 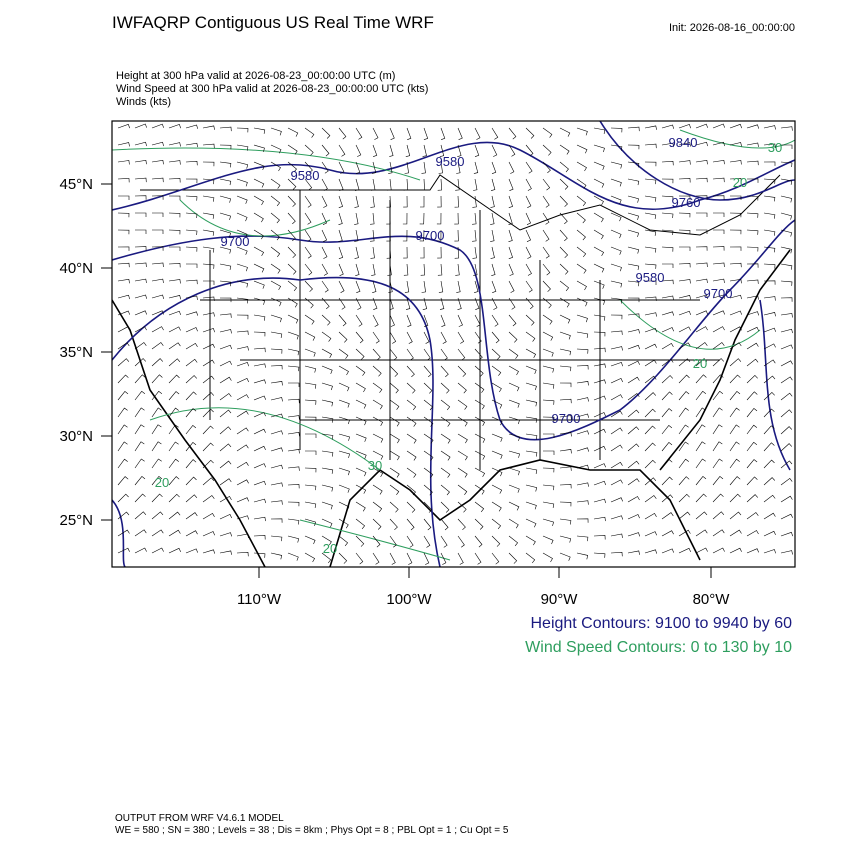 I want to click on wind-contour-label: 20, so click(x=330, y=548).